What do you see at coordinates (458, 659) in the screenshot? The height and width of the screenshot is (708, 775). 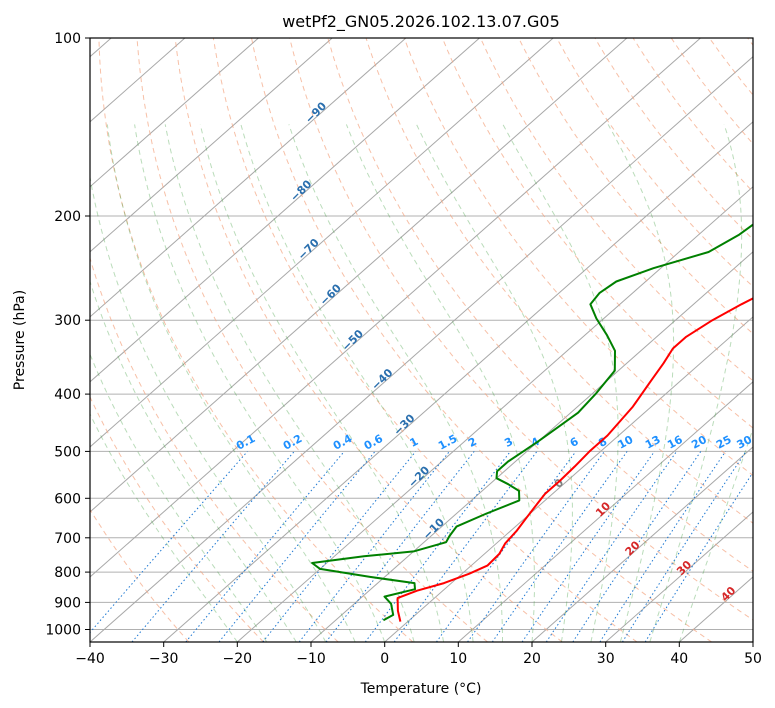 I see `x-tick-label: 10` at bounding box center [458, 659].